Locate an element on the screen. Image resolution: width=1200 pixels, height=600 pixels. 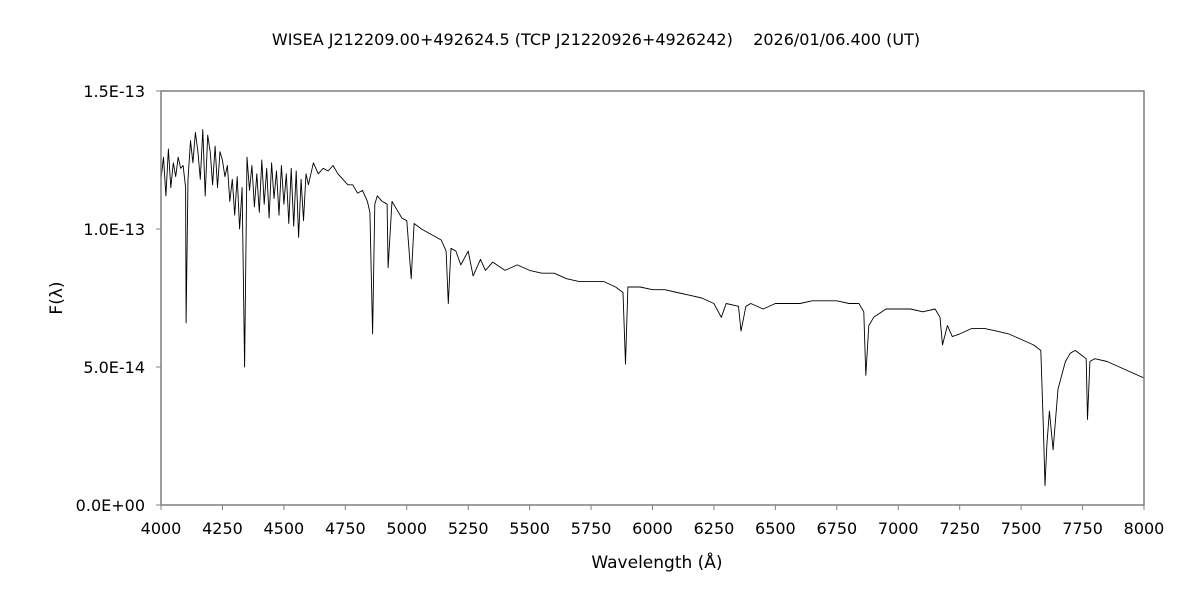
y-tick-label: 1.0E-13 is located at coordinates (114, 229).